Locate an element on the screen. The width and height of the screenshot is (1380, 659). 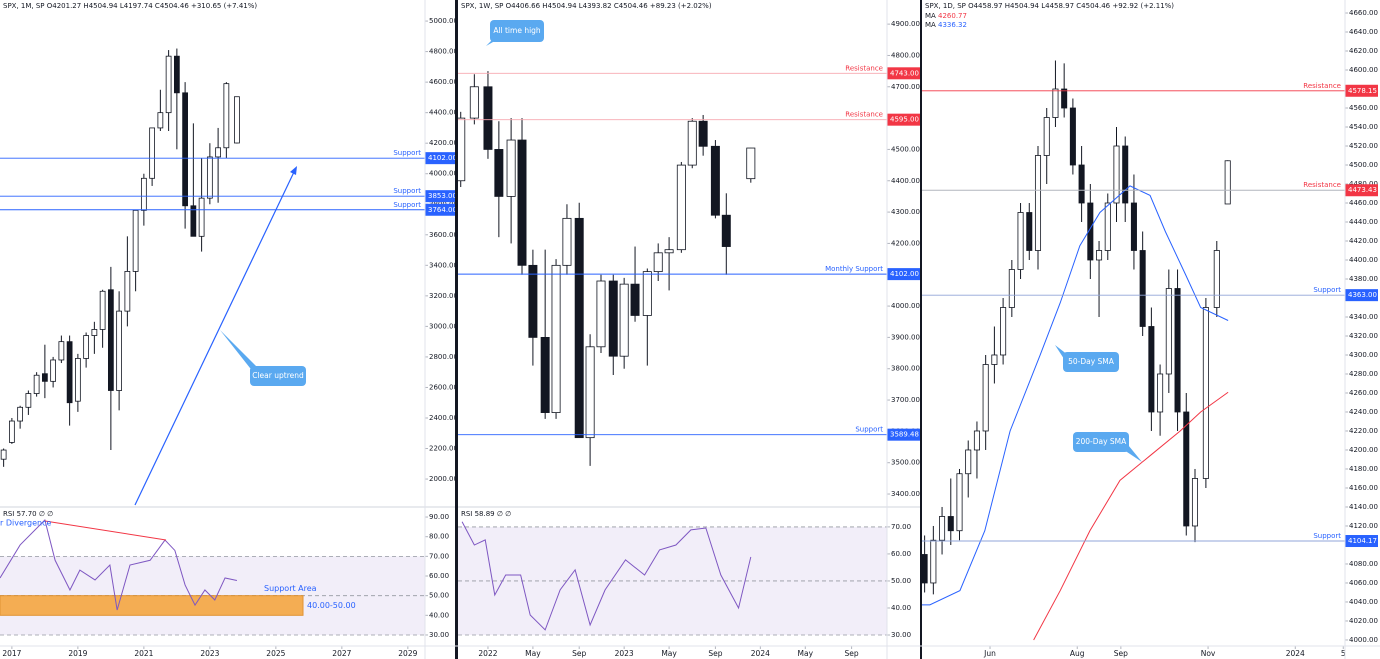
y-tick-label: 3400.00 is located at coordinates (905, 494).